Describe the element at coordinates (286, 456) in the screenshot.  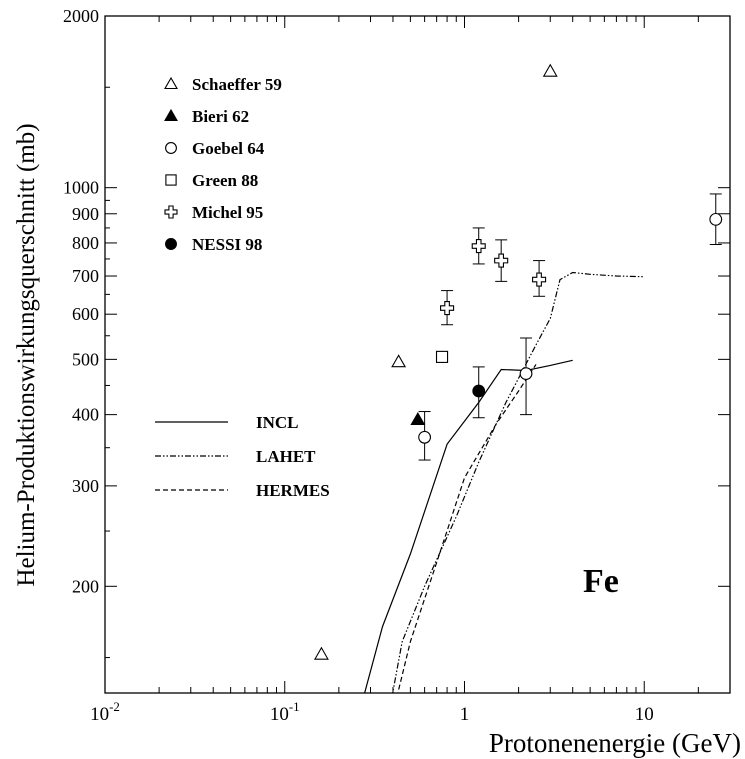
I see `legend-label: LAHET` at that location.